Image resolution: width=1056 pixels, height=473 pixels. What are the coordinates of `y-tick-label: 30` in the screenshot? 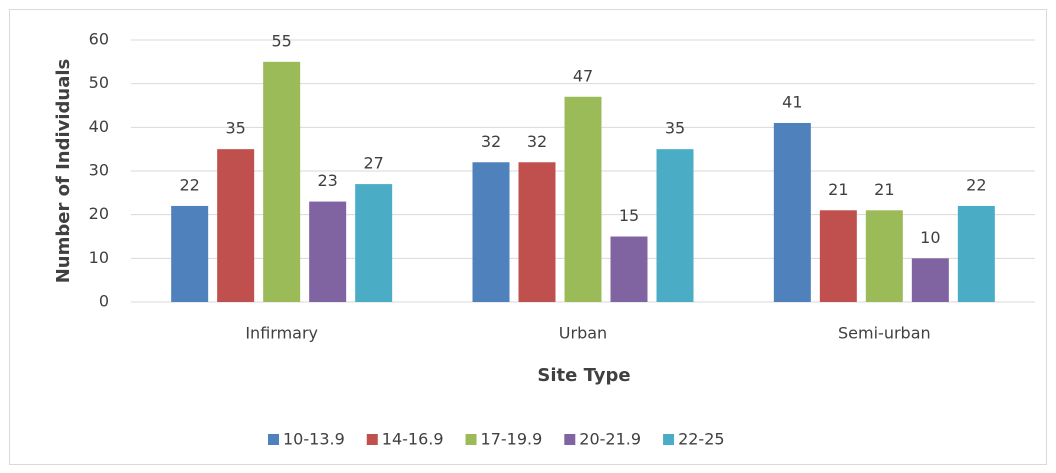 It's located at (99, 170).